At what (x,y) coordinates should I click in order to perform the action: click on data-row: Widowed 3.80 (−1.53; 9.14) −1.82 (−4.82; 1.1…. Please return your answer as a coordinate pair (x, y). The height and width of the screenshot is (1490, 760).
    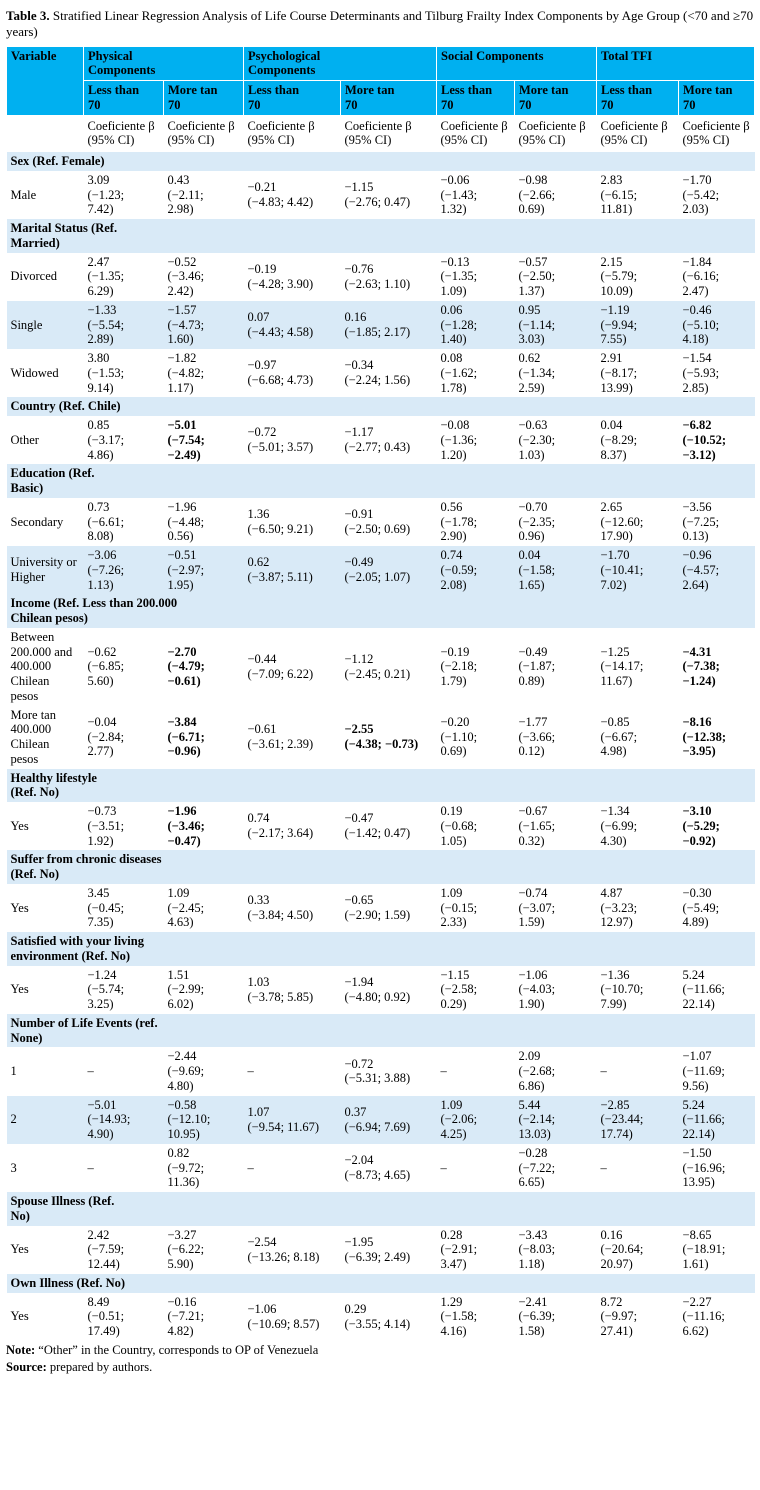
    Looking at the image, I should click on (381, 373).